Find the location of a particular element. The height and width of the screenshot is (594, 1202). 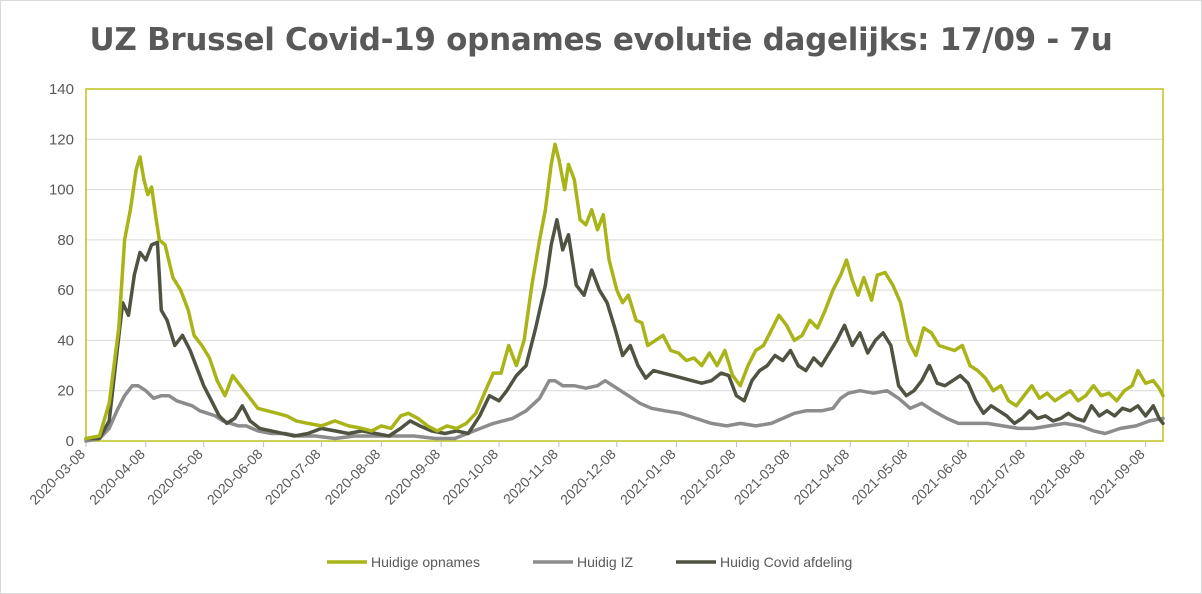

y-tick-label: 80 is located at coordinates (65, 240).